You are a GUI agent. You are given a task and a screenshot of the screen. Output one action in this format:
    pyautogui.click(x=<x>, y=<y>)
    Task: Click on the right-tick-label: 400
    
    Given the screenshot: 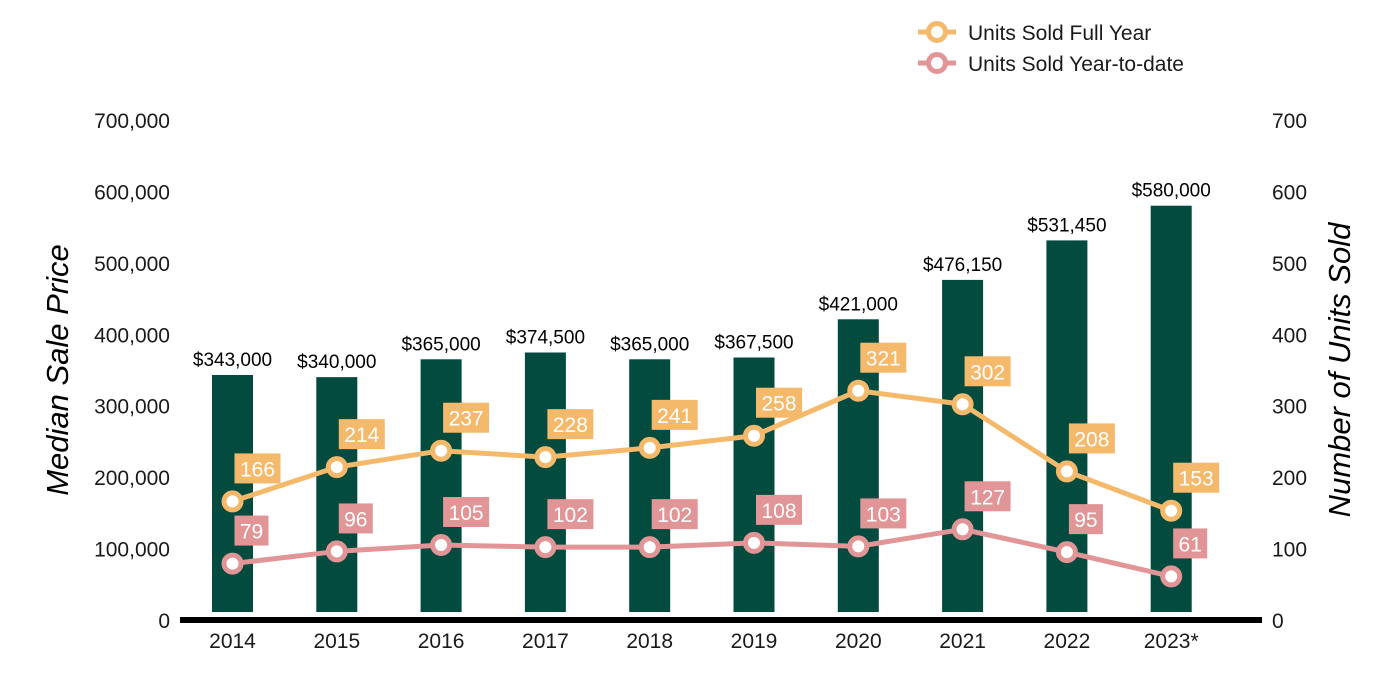 What is the action you would take?
    pyautogui.click(x=1289, y=335)
    